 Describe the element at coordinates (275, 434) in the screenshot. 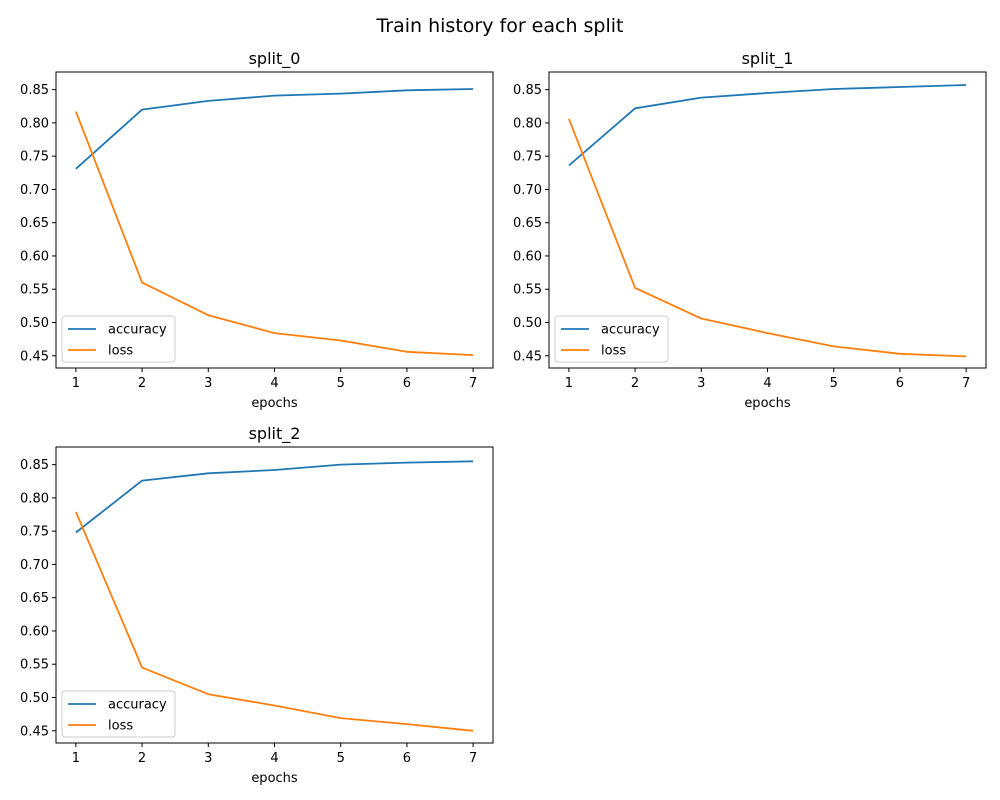

I see `subplot-title: split_2` at that location.